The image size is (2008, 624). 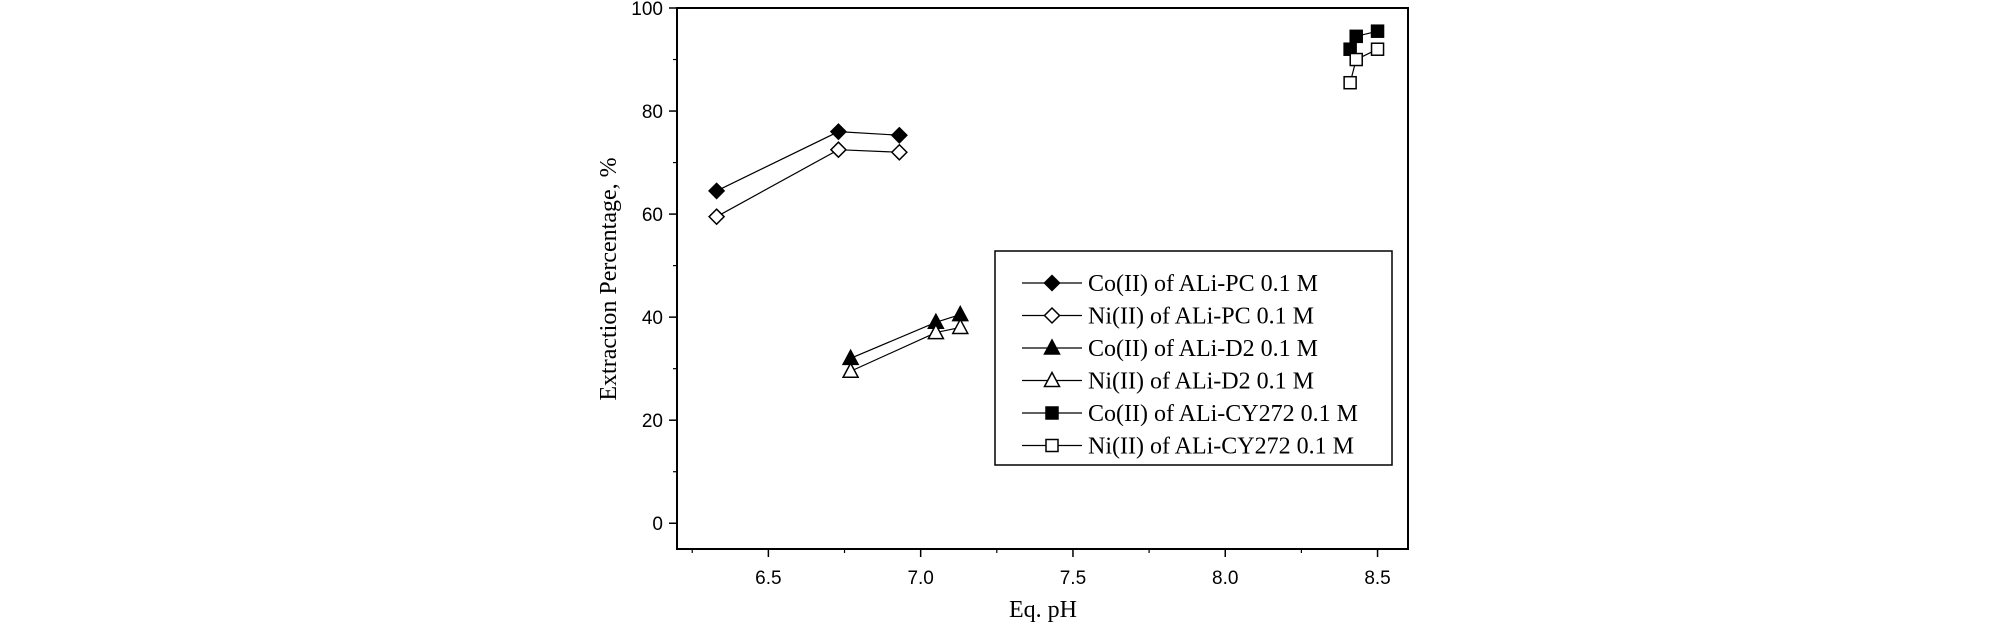 What do you see at coordinates (1203, 349) in the screenshot?
I see `legend-label: Co(II) of ALi-D2 0.1 M` at bounding box center [1203, 349].